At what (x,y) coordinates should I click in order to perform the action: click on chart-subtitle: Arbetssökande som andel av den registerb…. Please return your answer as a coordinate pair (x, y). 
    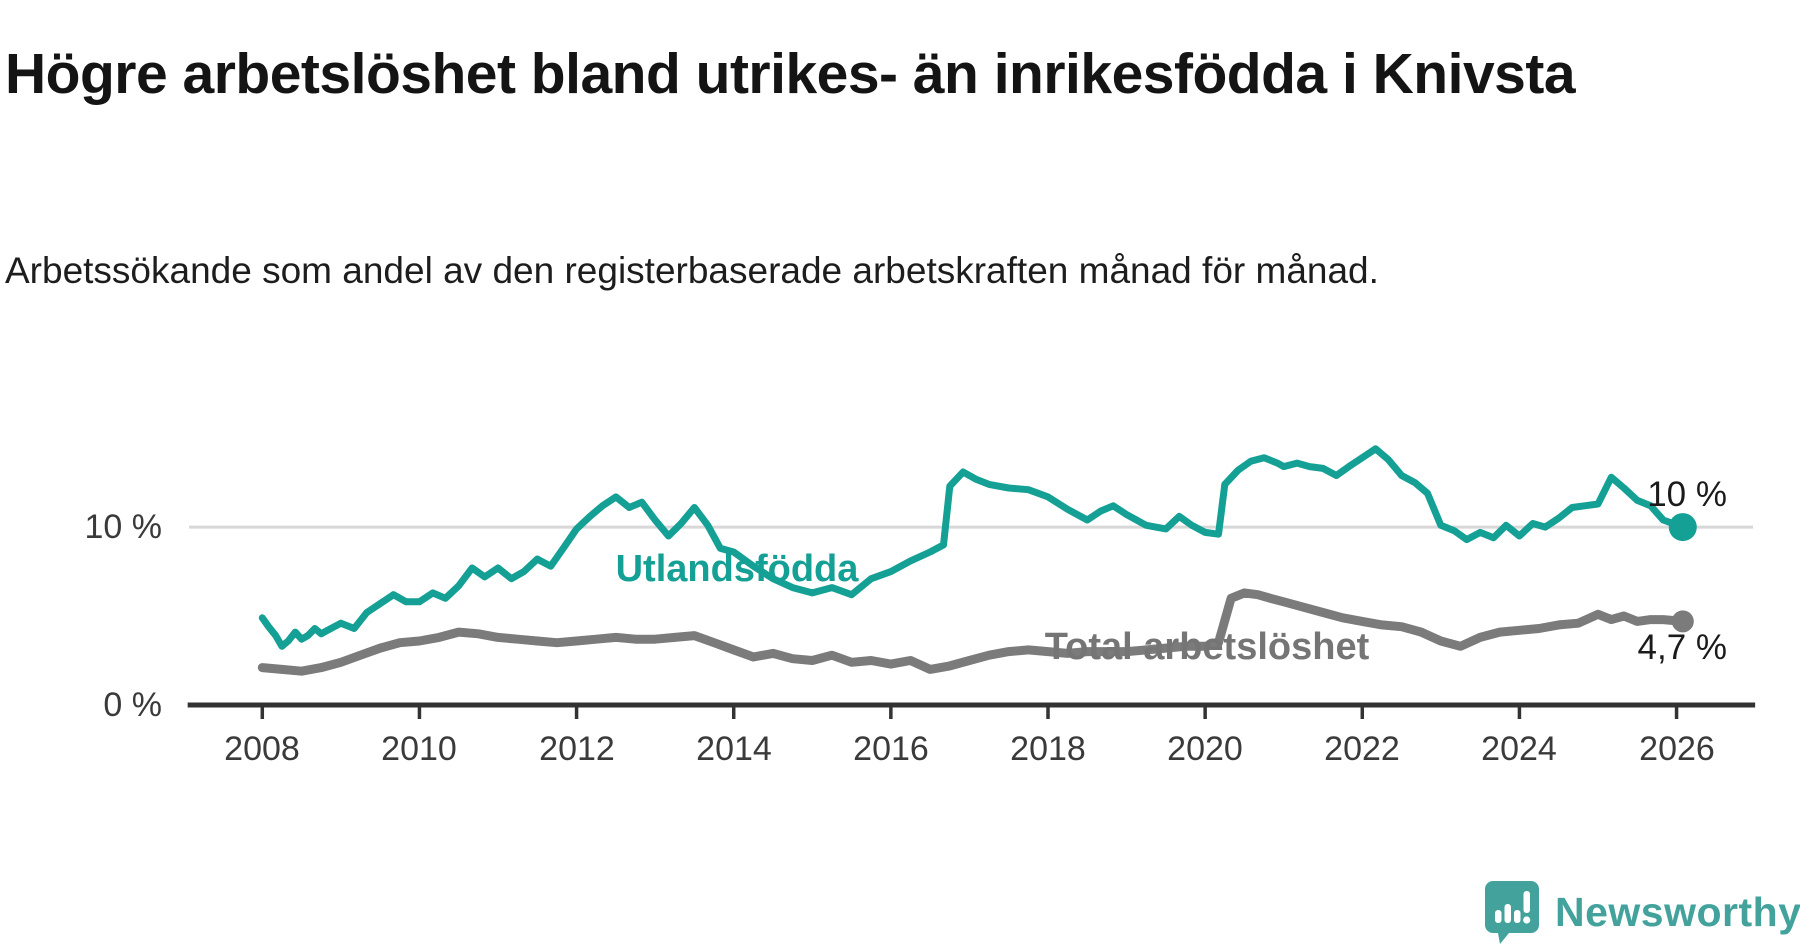
    Looking at the image, I should click on (692, 270).